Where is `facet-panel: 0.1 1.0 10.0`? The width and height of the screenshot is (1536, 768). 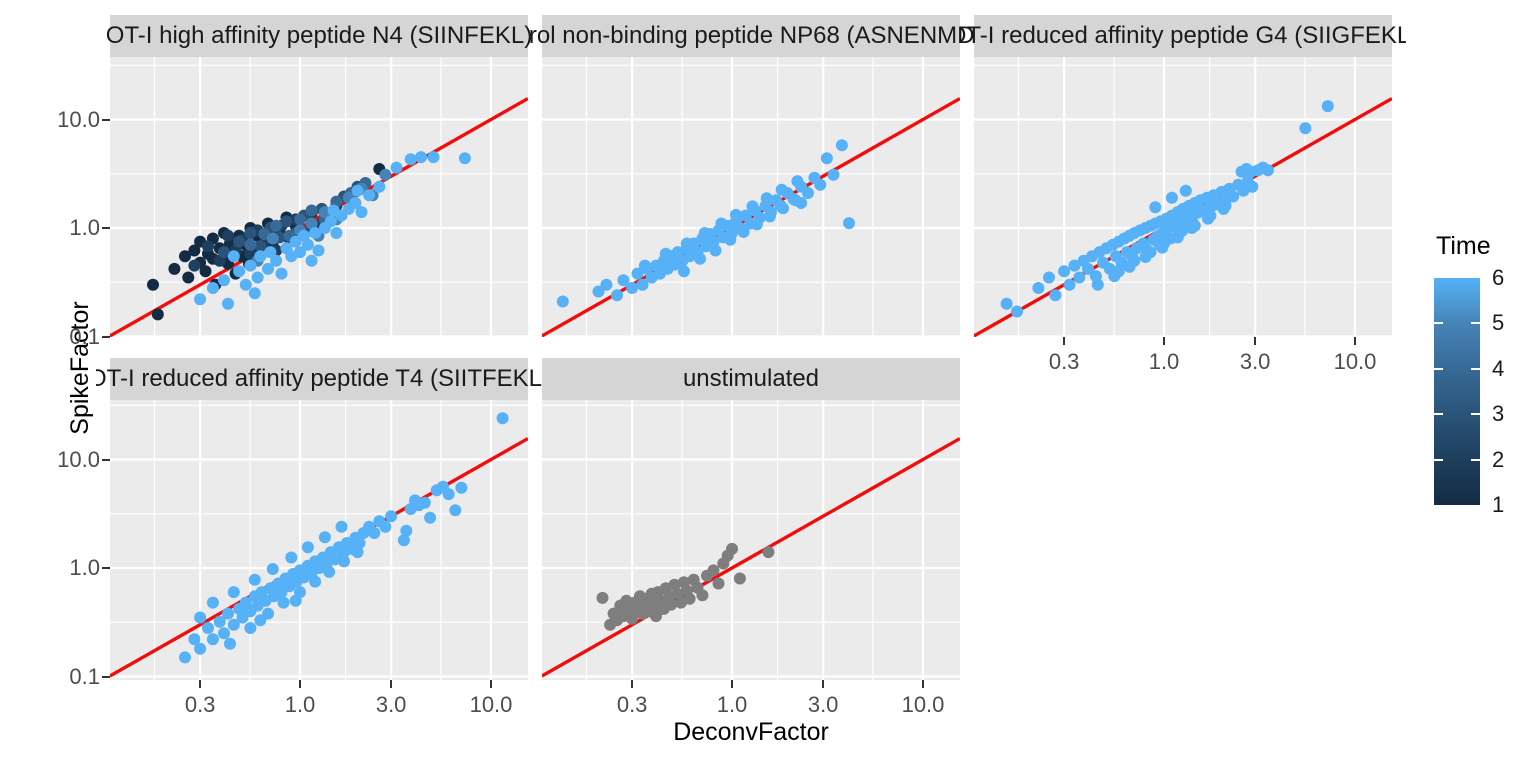 facet-panel: 0.1 1.0 10.0 is located at coordinates (292, 203).